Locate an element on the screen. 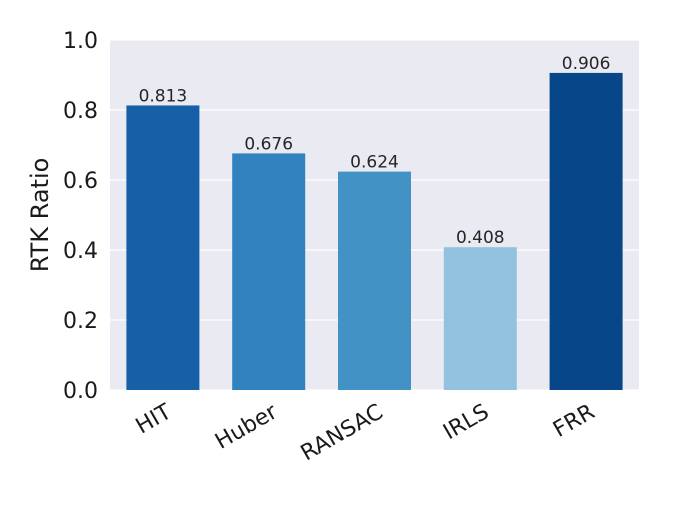 The image size is (675, 507). value-label-irls: 0.408 is located at coordinates (480, 238).